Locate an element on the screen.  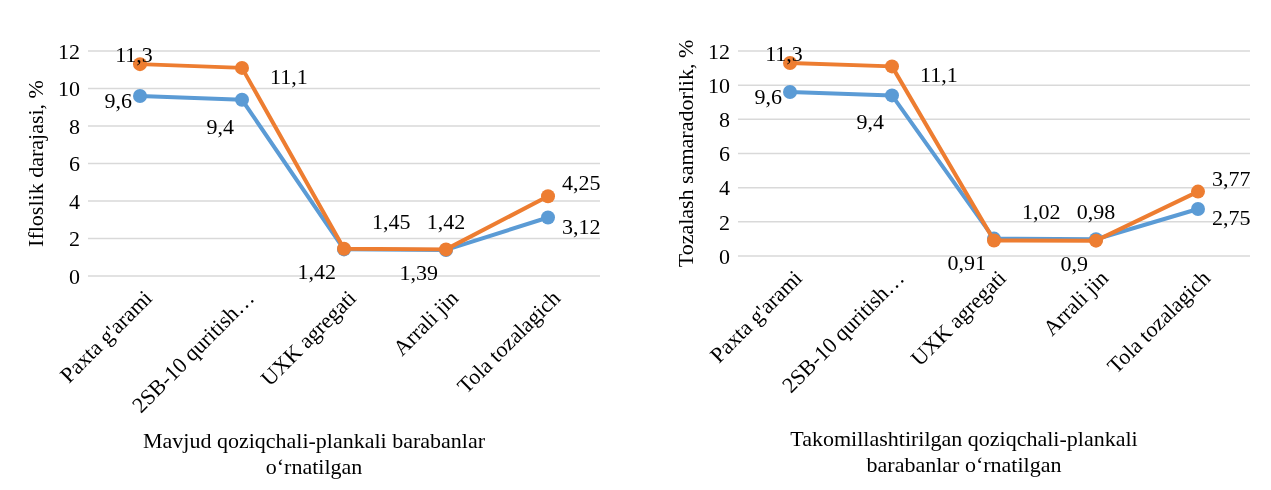
data-label: 3,12 is located at coordinates (581, 226).